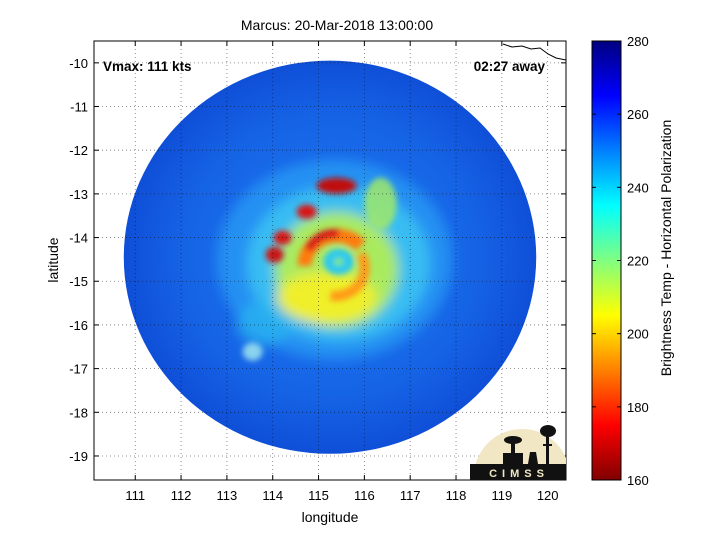 Image resolution: width=720 pixels, height=540 pixels. What do you see at coordinates (227, 495) in the screenshot?
I see `x-tick-label: 113` at bounding box center [227, 495].